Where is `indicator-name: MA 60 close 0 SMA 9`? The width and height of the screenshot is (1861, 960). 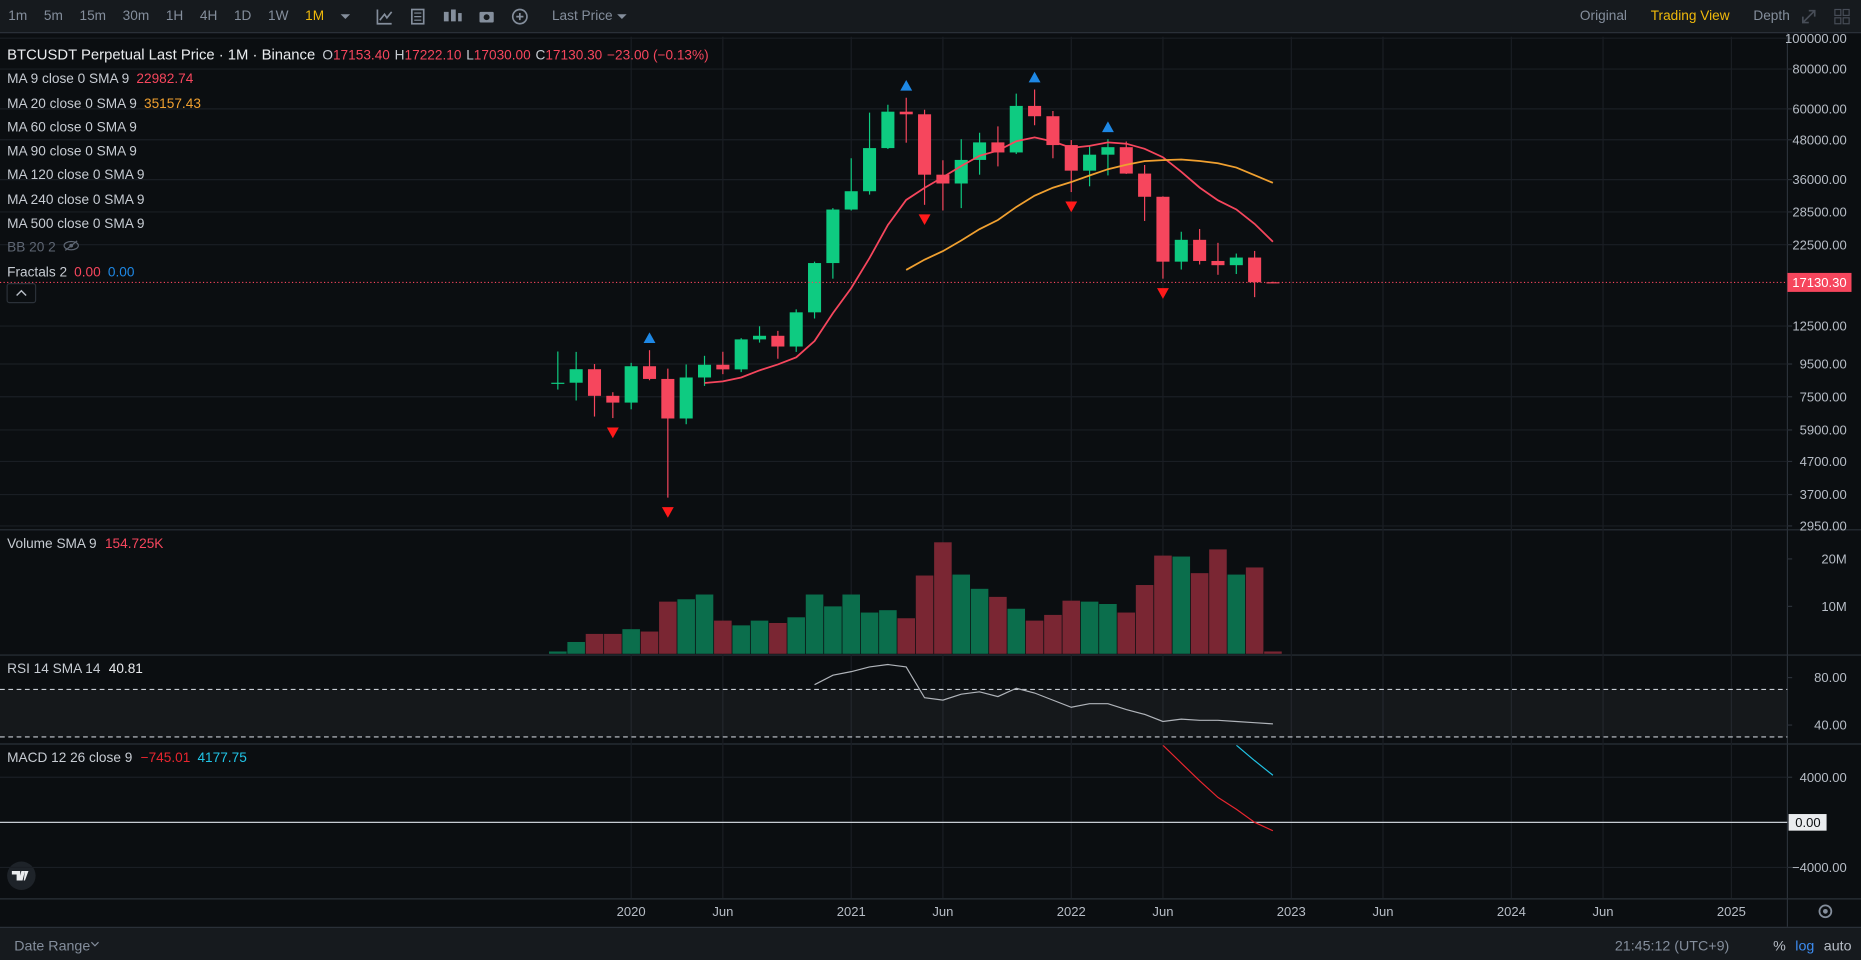
indicator-name: MA 60 close 0 SMA 9 is located at coordinates (72, 128).